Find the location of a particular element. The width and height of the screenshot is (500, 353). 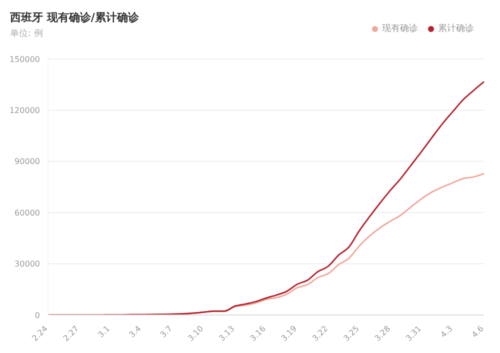

y-tick-label: 120000 is located at coordinates (24, 111).